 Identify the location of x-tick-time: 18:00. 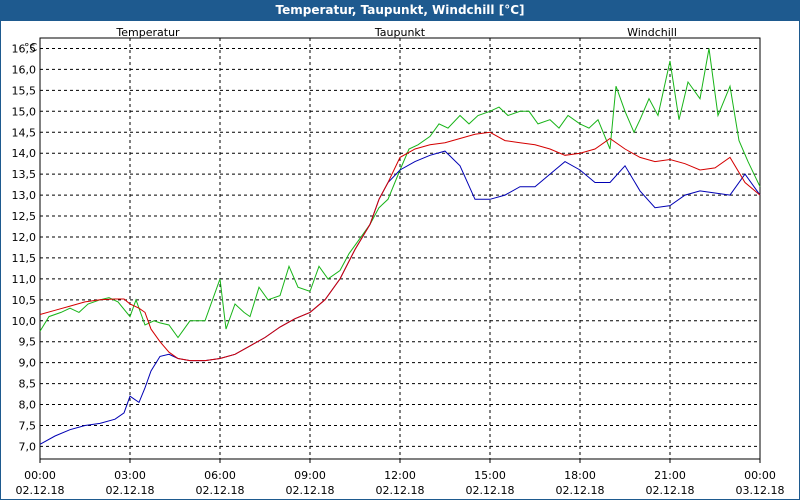
(580, 475).